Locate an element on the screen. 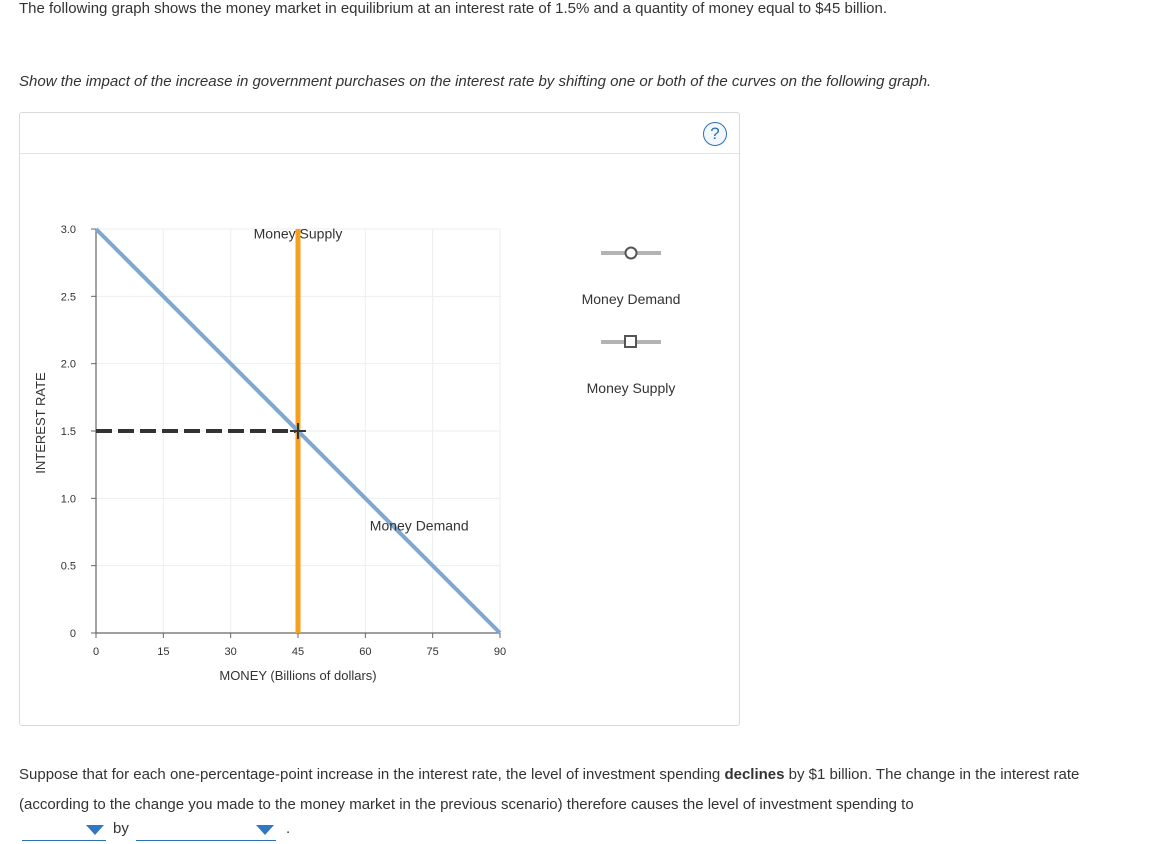 This screenshot has width=1163, height=844. y-axis-label: INTEREST RATE is located at coordinates (40, 423).